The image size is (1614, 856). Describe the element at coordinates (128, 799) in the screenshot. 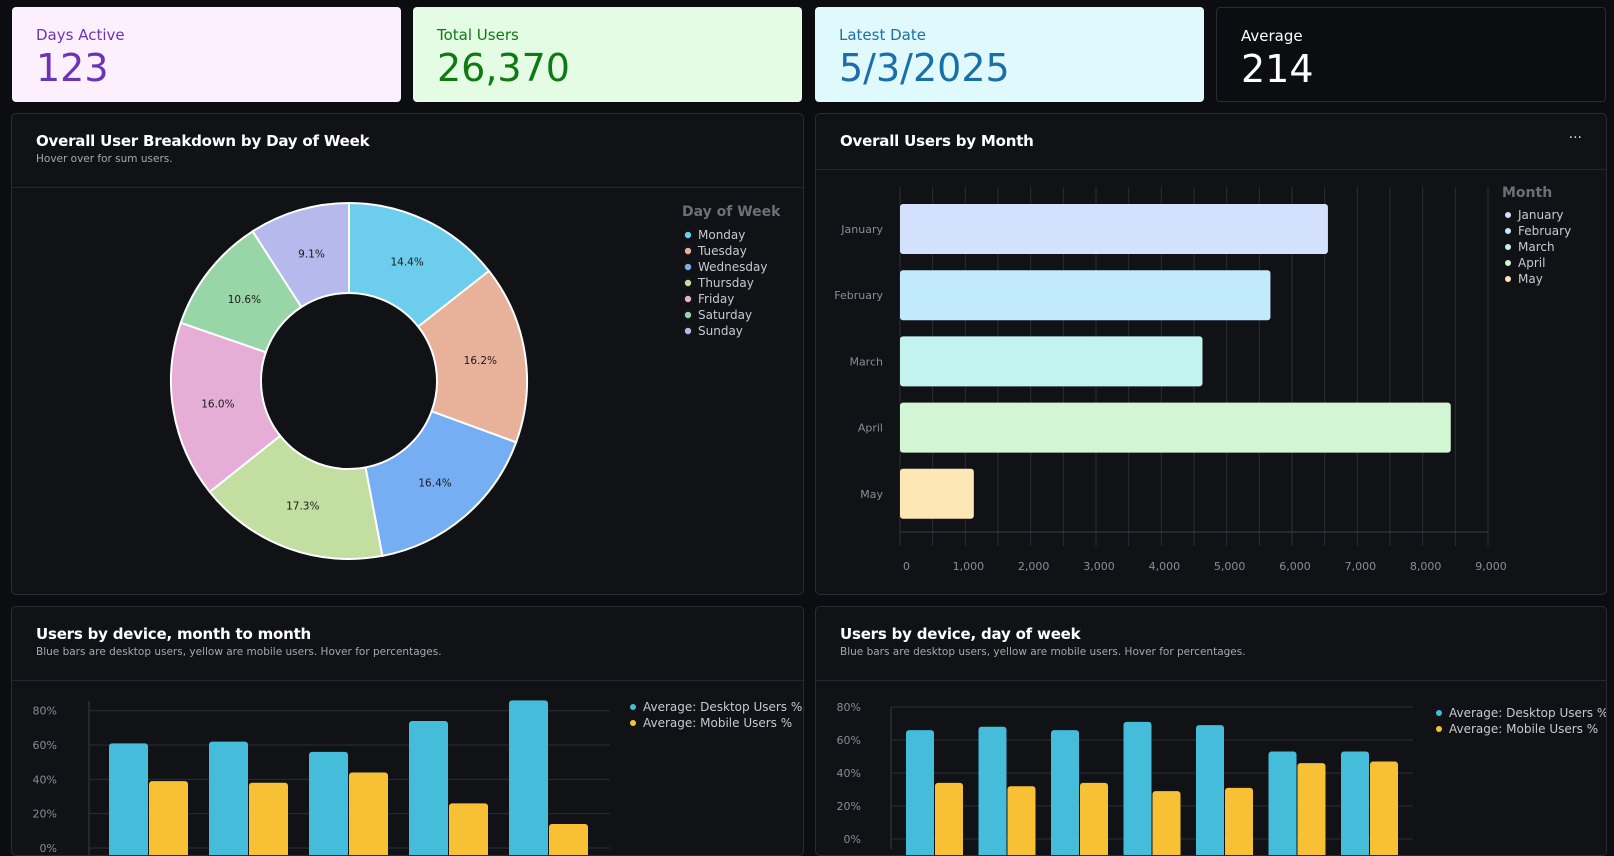

I see `bar-january-desktop` at that location.